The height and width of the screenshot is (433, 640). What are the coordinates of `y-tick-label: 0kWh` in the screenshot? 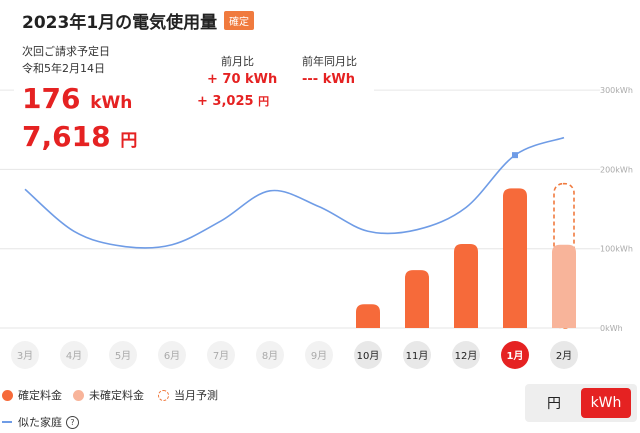 It's located at (611, 328).